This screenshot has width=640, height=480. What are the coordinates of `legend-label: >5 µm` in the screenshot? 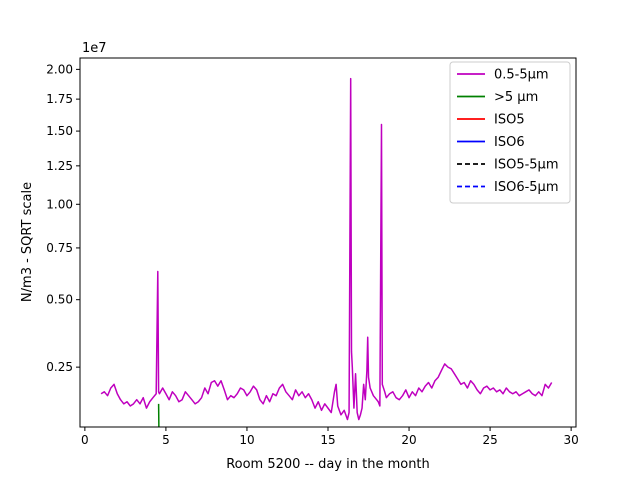 It's located at (516, 97).